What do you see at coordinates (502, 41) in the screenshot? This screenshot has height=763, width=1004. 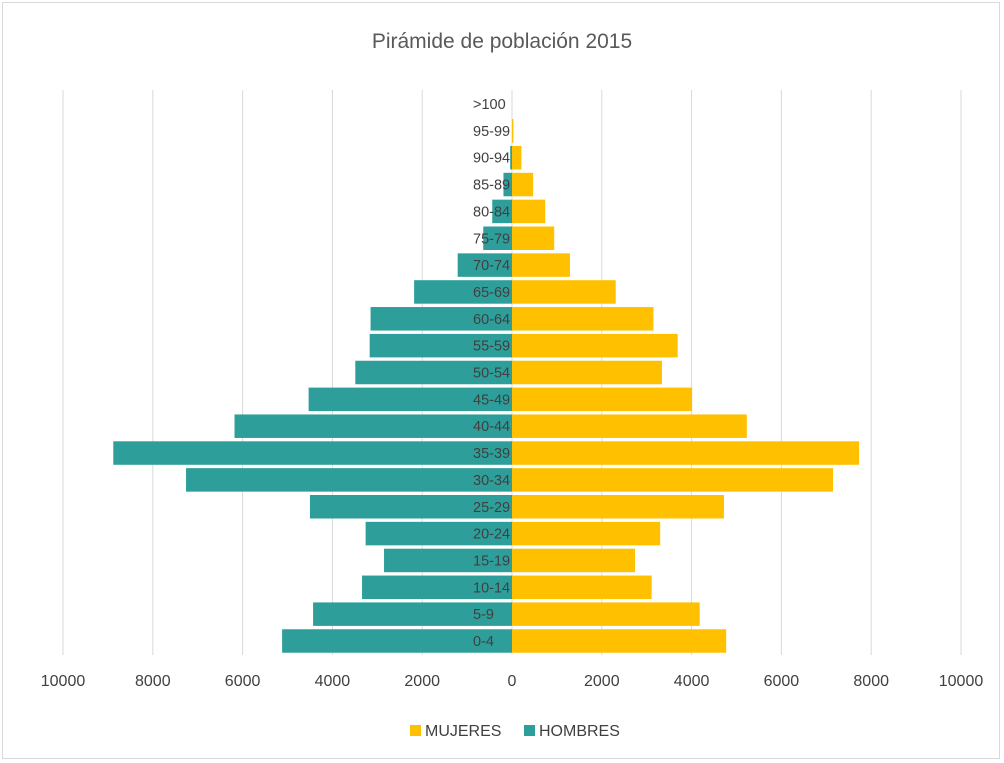 I see `chart-title: Pirámide de población 2015` at bounding box center [502, 41].